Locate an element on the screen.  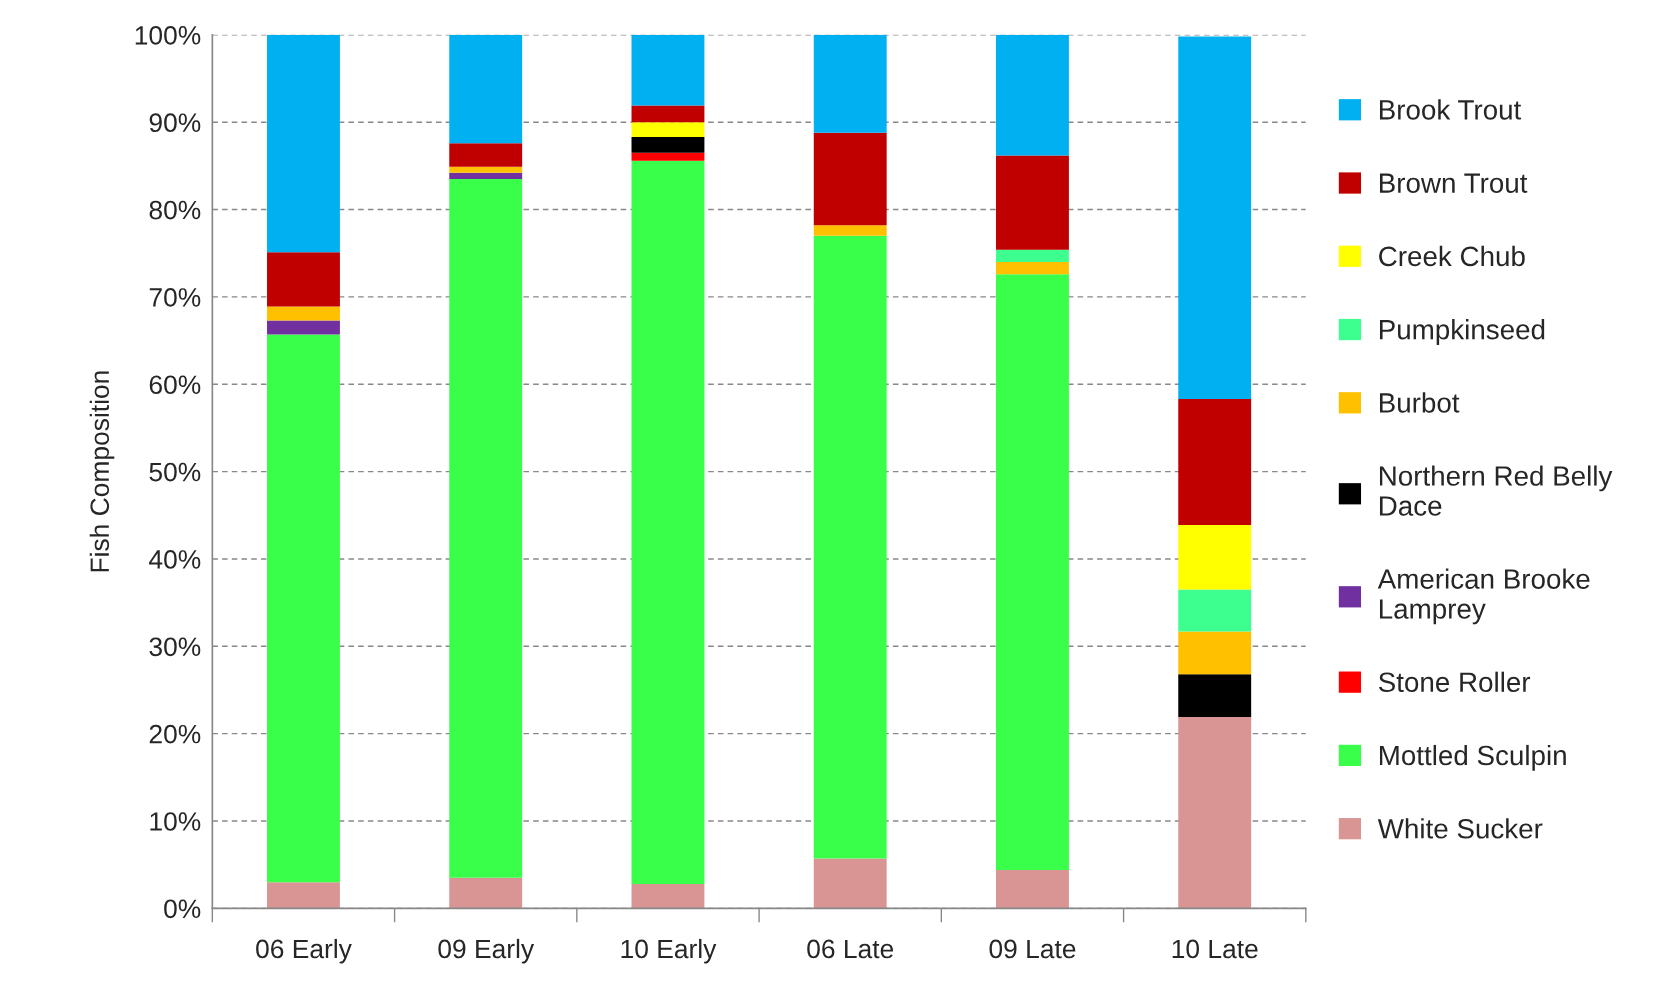
x-tick-label: 10 Early is located at coordinates (669, 951).